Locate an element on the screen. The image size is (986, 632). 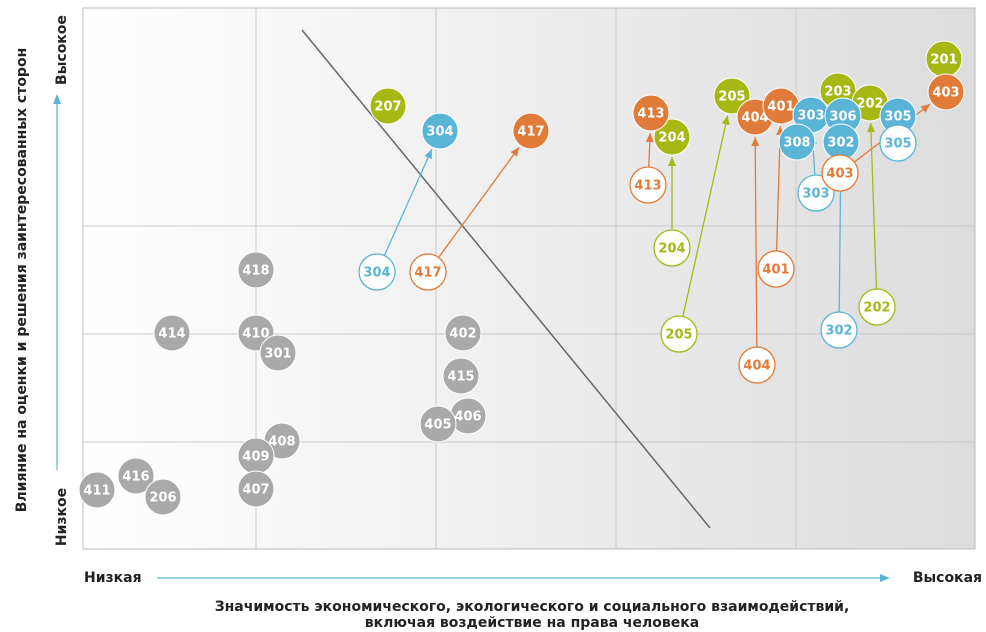
x-low-label: Низкая is located at coordinates (113, 578).